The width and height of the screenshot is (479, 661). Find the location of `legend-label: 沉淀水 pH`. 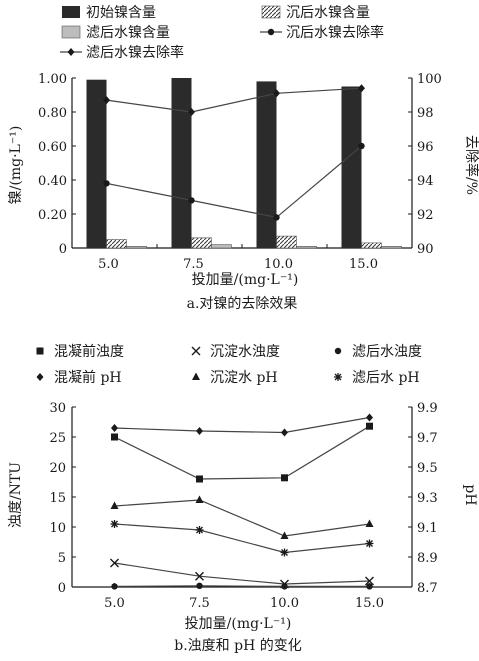

legend-label: 沉淀水 pH is located at coordinates (244, 378).